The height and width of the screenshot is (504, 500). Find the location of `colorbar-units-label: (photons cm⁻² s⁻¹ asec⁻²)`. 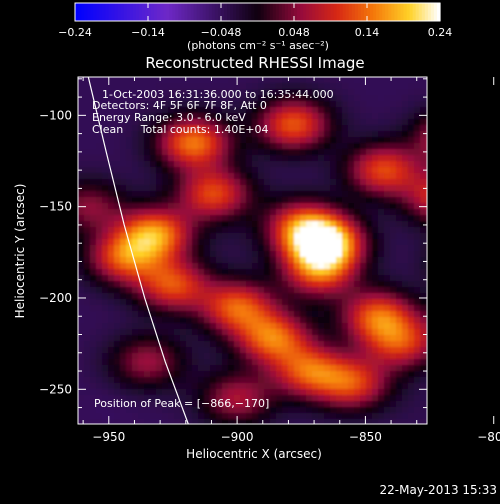

colorbar-units-label: (photons cm⁻² s⁻¹ asec⁻²) is located at coordinates (258, 45).